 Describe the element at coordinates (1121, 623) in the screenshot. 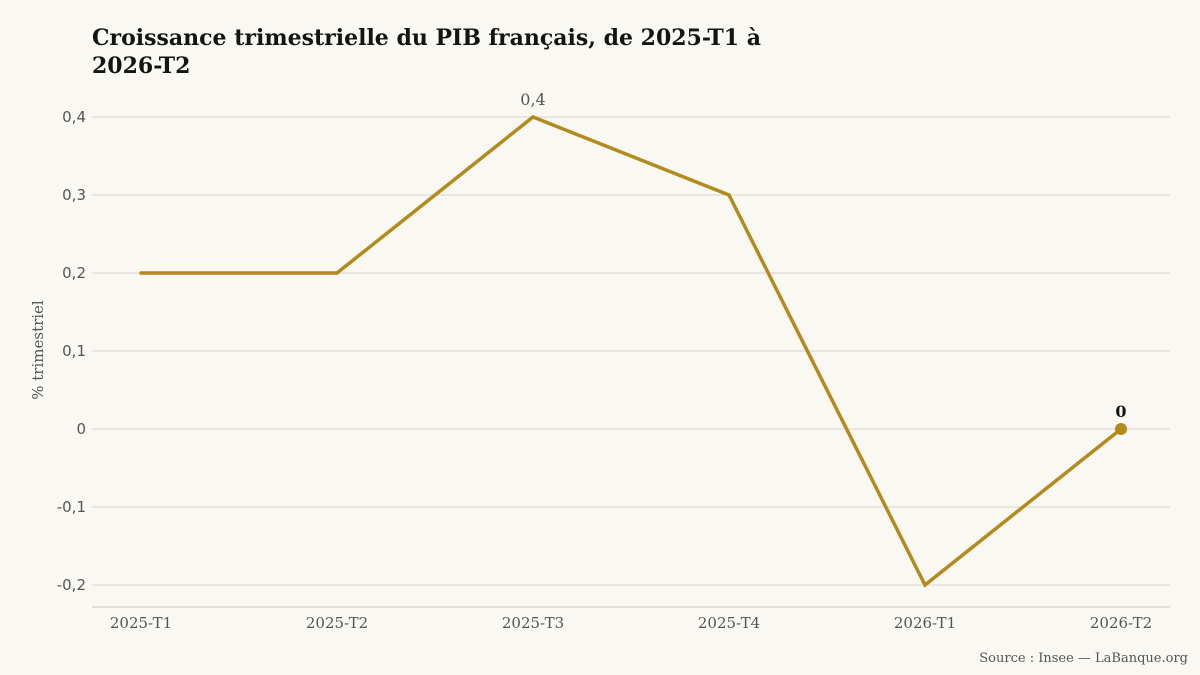

I see `x-tick-label: 2026-T2` at that location.